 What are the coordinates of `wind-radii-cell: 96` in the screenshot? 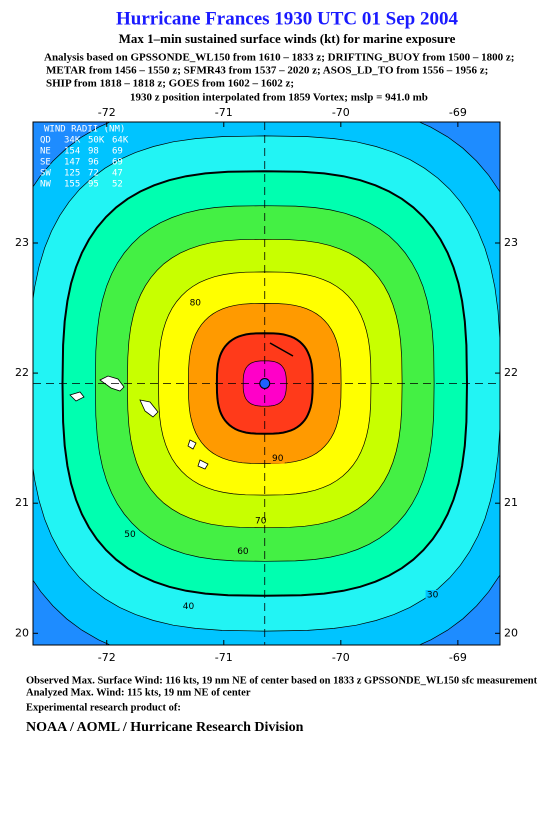 It's located at (93, 163).